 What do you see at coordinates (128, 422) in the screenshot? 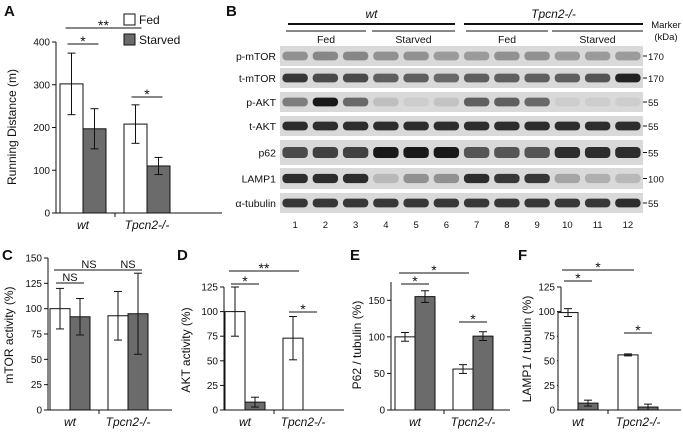
I see `x-category-label: Tpcn2-/-` at bounding box center [128, 422].